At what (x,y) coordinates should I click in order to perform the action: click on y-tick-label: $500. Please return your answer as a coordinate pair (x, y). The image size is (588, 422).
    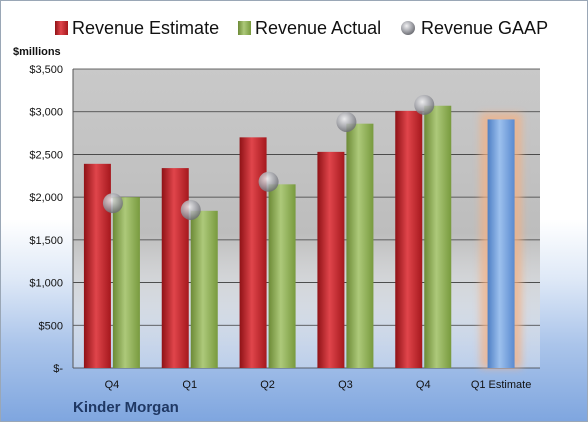
    Looking at the image, I should click on (51, 326).